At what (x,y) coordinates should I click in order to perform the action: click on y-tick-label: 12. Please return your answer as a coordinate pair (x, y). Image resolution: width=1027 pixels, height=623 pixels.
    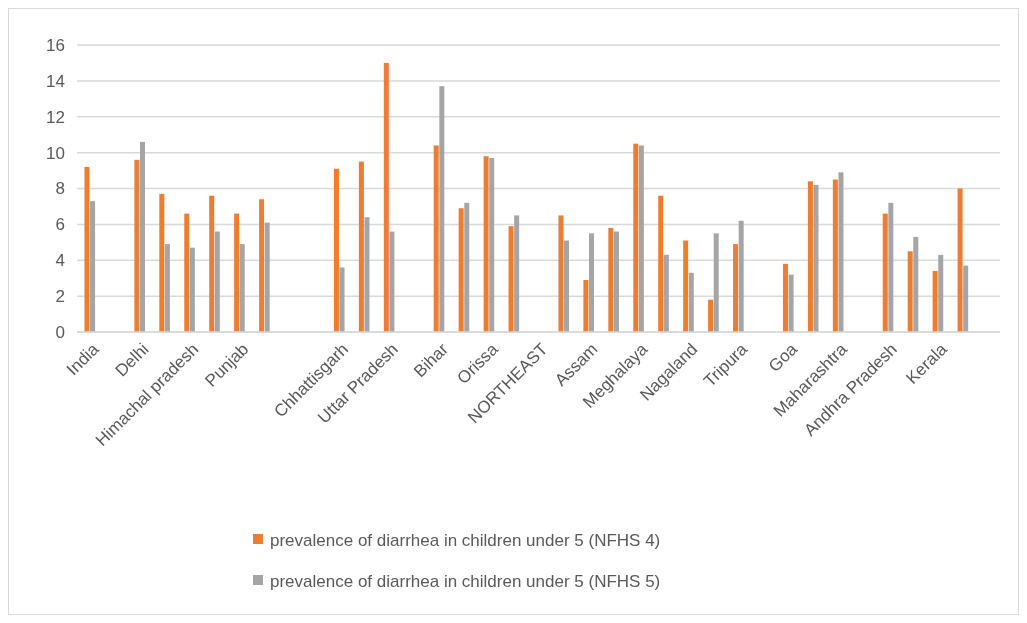
    Looking at the image, I should click on (55, 117).